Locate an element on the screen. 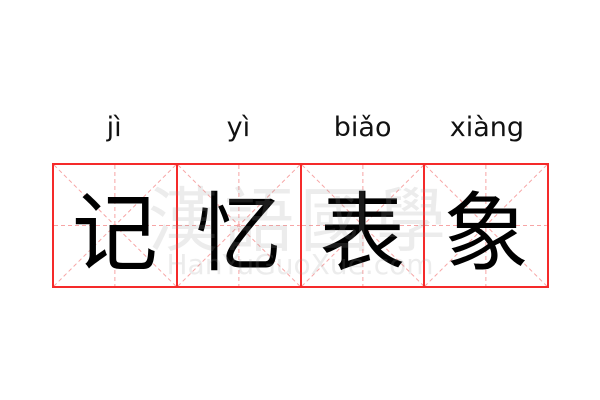  hanzi-3: 表 is located at coordinates (362, 234).